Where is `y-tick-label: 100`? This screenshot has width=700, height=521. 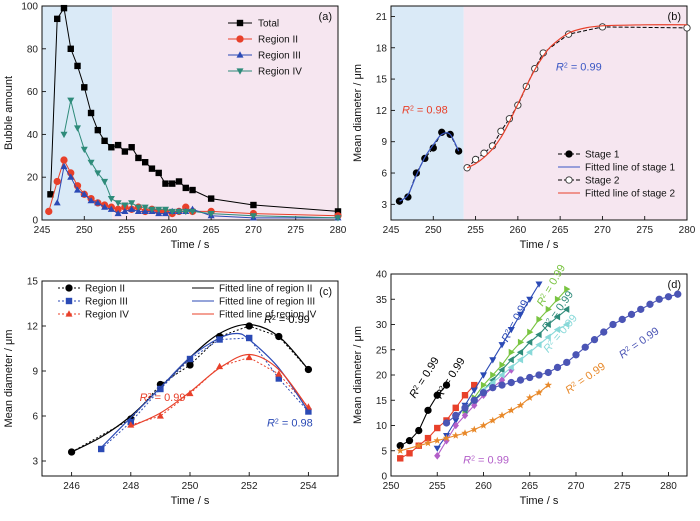
y-tick-label: 100 is located at coordinates (29, 7).